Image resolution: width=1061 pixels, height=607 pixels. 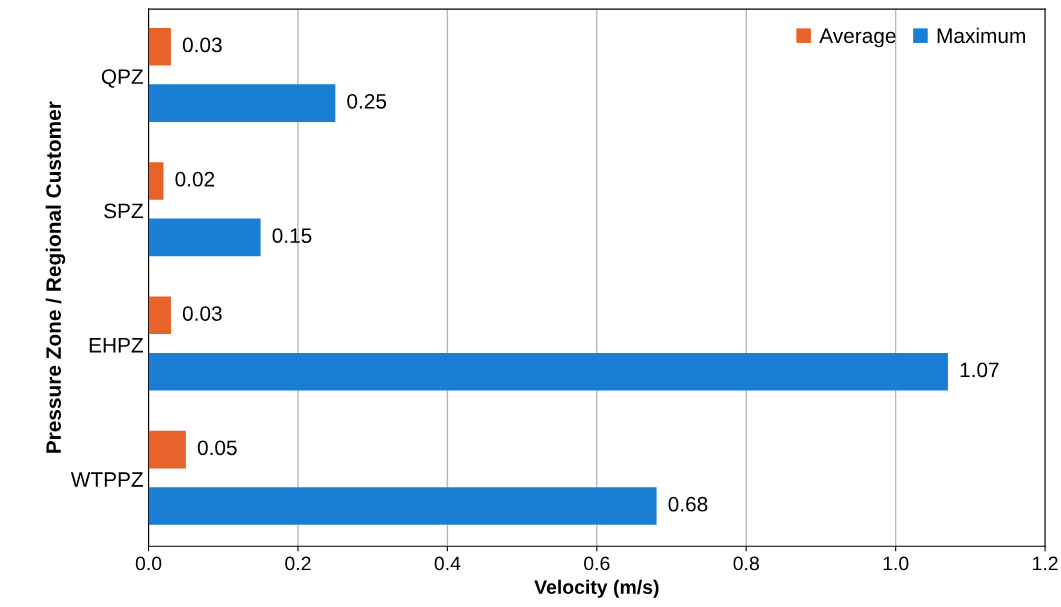 What do you see at coordinates (367, 101) in the screenshot?
I see `data-label: 0.25` at bounding box center [367, 101].